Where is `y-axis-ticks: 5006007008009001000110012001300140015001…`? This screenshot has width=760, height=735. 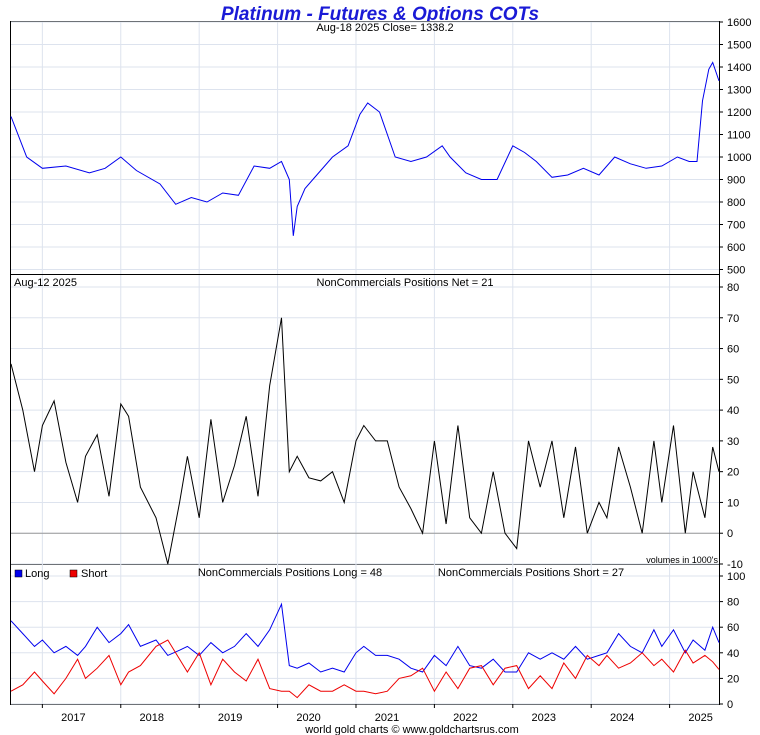
y-axis-ticks: 5006007008009001000110012001300140015001… is located at coordinates (735, 364).